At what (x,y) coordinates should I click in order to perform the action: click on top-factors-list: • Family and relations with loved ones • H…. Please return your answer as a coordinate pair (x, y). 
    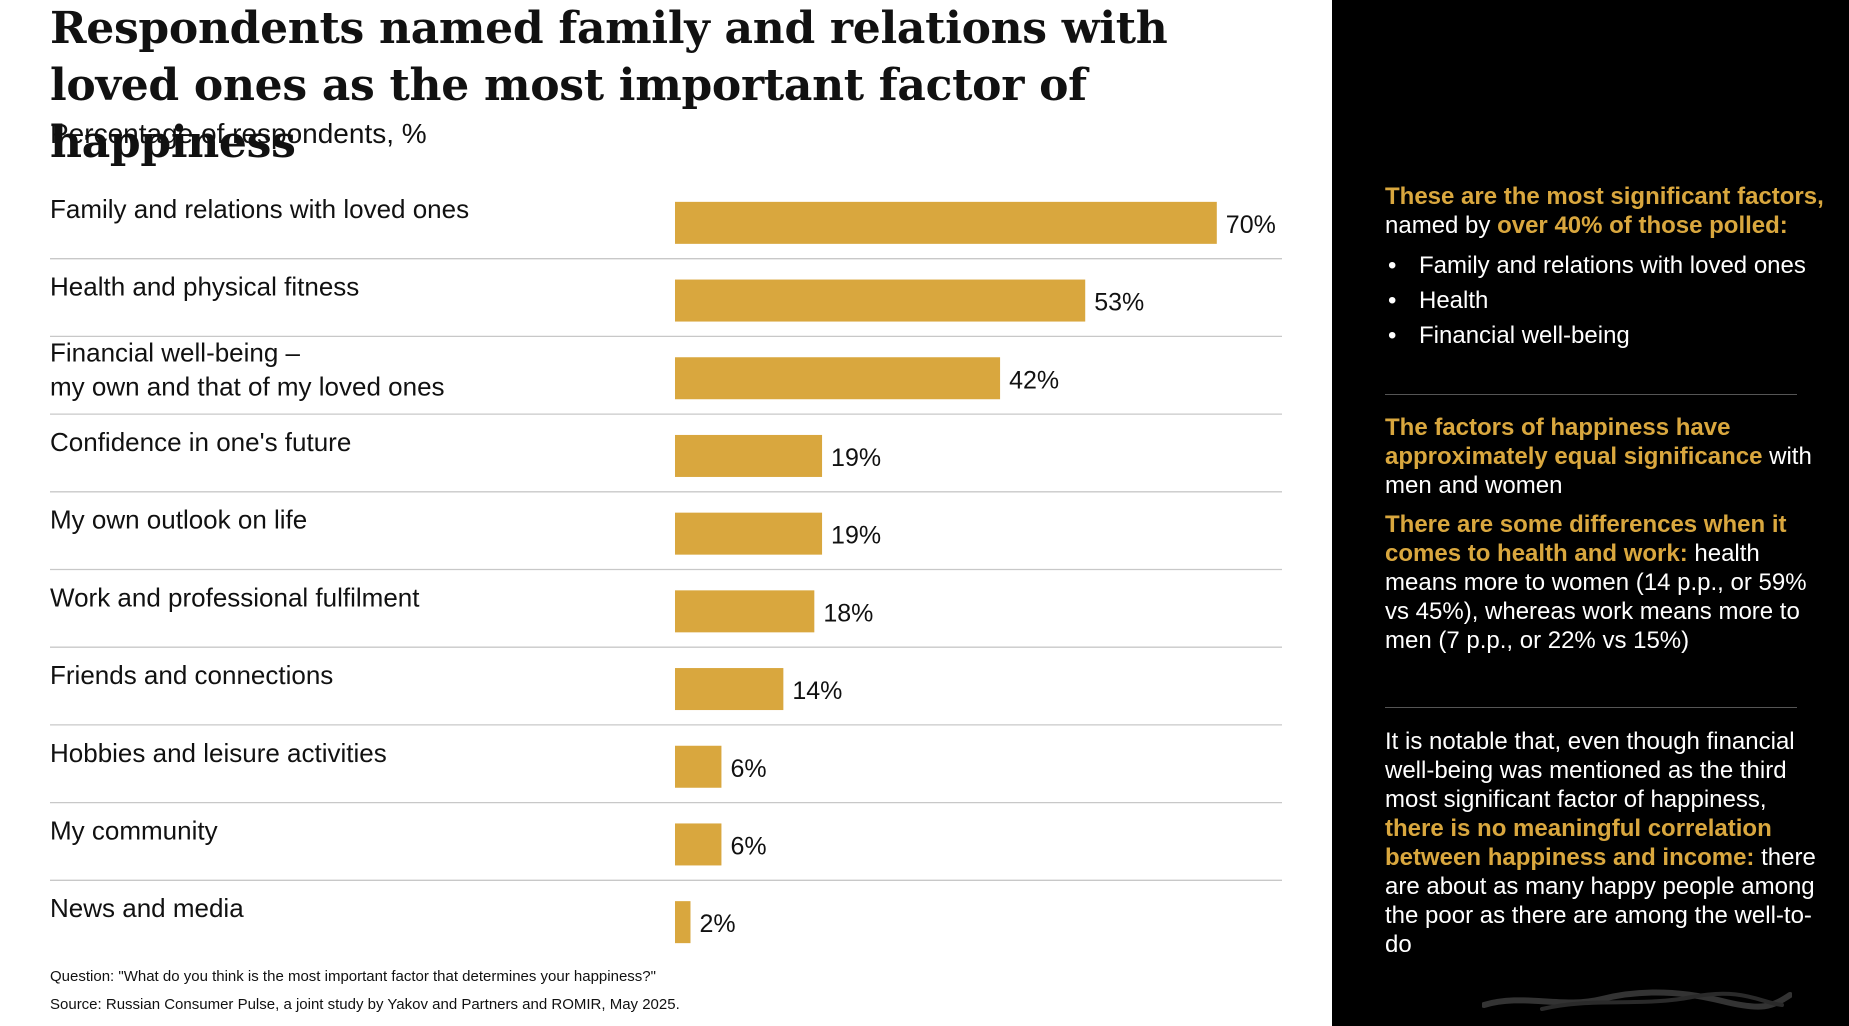
    Looking at the image, I should click on (1605, 300).